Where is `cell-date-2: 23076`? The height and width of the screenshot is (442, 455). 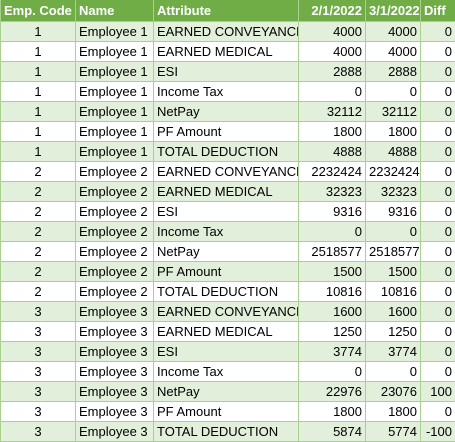 cell-date-2: 23076 is located at coordinates (393, 391).